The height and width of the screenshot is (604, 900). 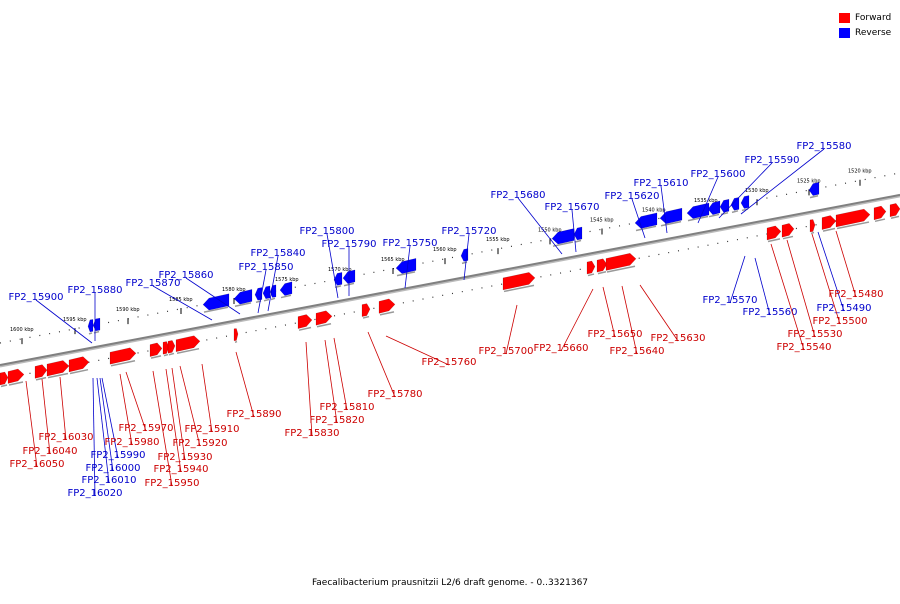 I want to click on forward-gene-label: FP2_15760, so click(x=449, y=362).